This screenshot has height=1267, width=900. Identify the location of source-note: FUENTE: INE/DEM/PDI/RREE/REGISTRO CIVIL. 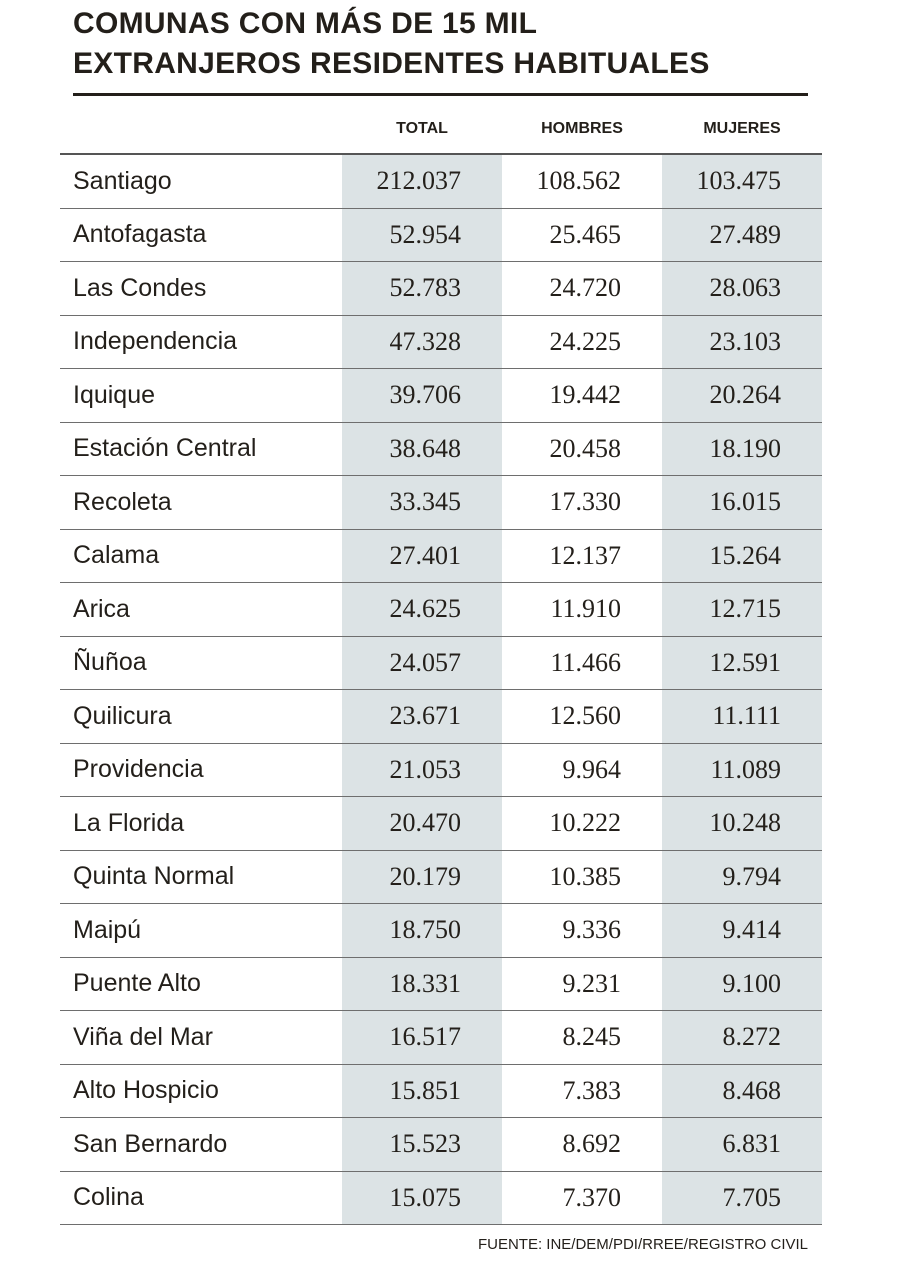
(642, 1244).